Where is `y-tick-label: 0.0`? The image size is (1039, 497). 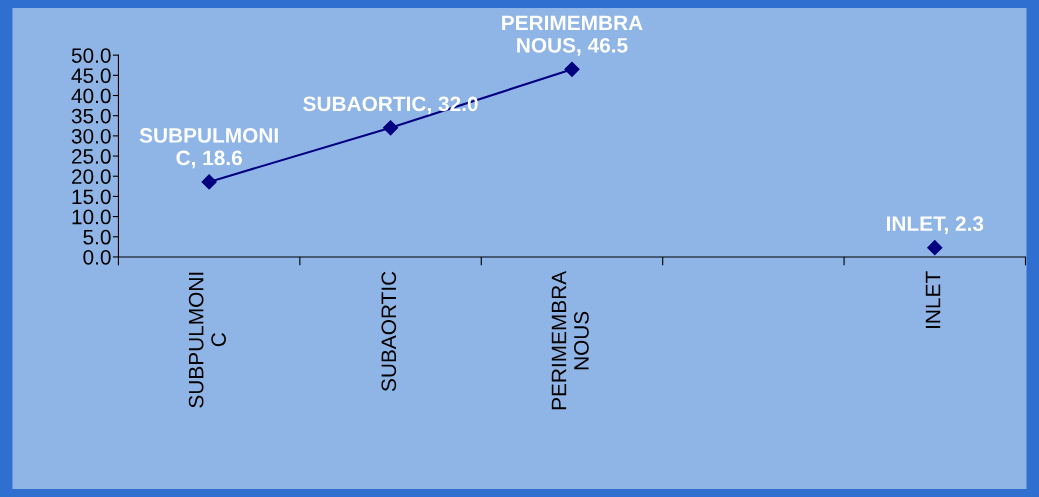 y-tick-label: 0.0 is located at coordinates (97, 257).